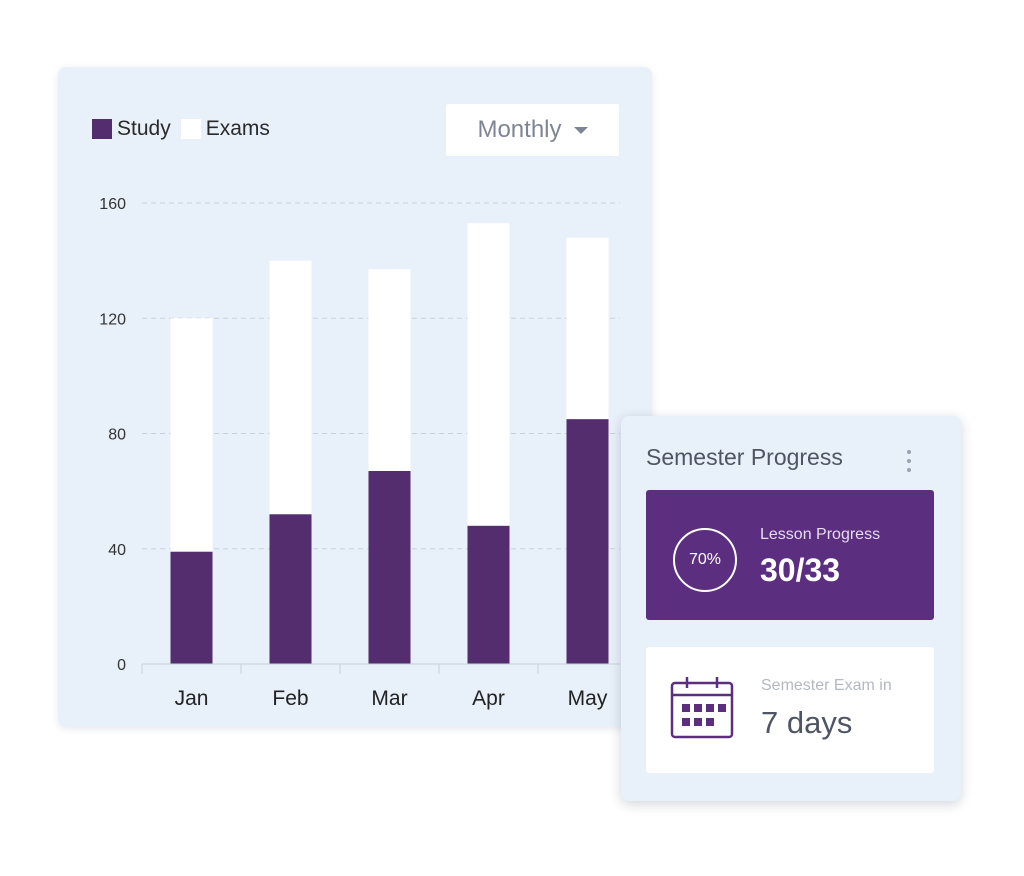  I want to click on lesson-progress-label: Lesson Progress, so click(820, 534).